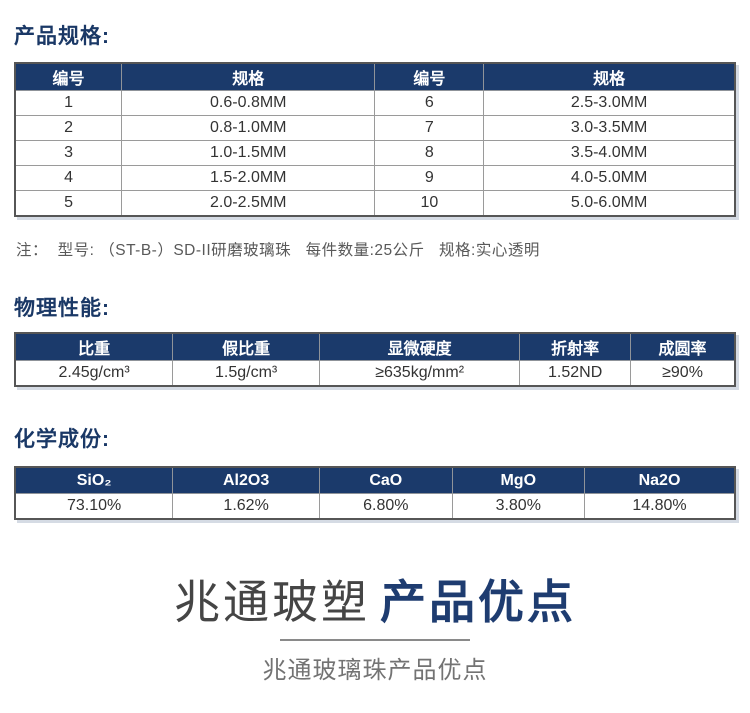 The height and width of the screenshot is (713, 750). I want to click on footer-title: 兆通玻塑 产品优点, so click(375, 602).